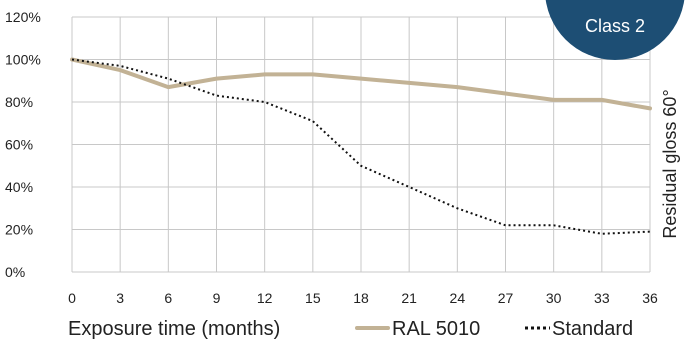  I want to click on class-badge: Class 2, so click(615, 30).